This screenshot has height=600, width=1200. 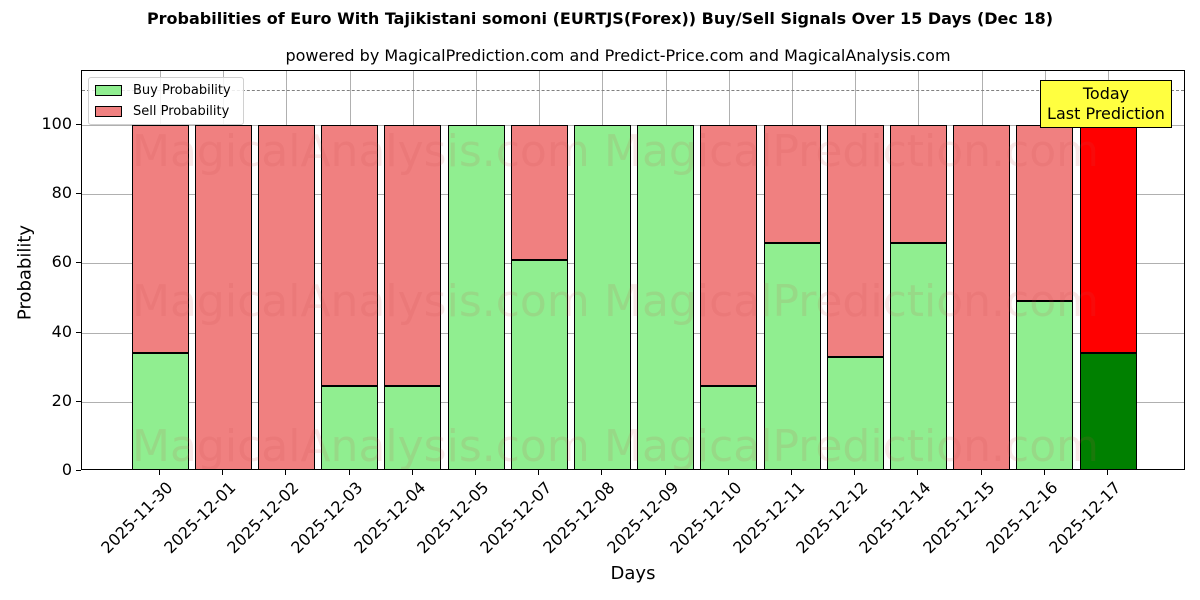 What do you see at coordinates (61, 400) in the screenshot?
I see `y-tick-label: 20` at bounding box center [61, 400].